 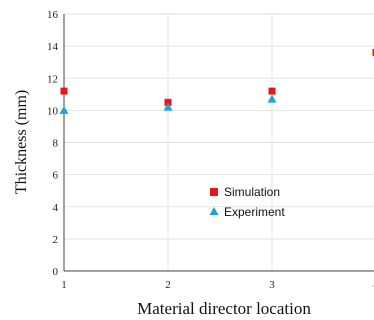 I want to click on y-tick-label: 6, so click(x=56, y=176).